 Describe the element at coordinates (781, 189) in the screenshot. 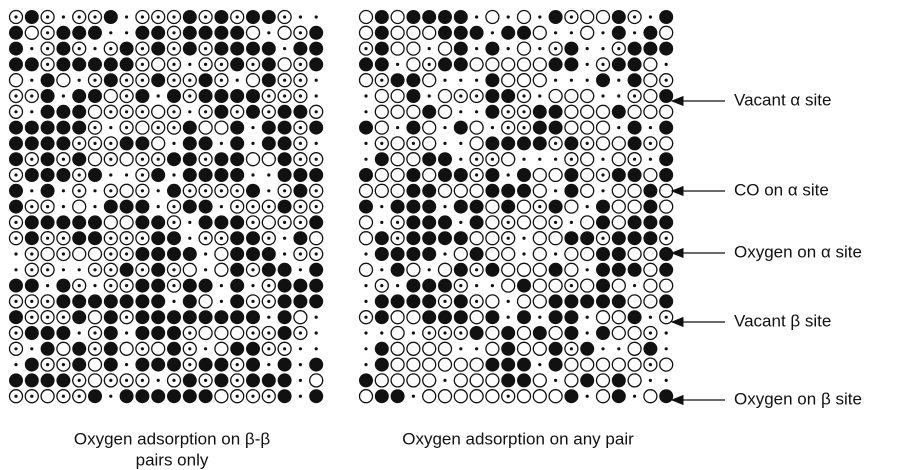

I see `legend-label: CO on α site` at that location.